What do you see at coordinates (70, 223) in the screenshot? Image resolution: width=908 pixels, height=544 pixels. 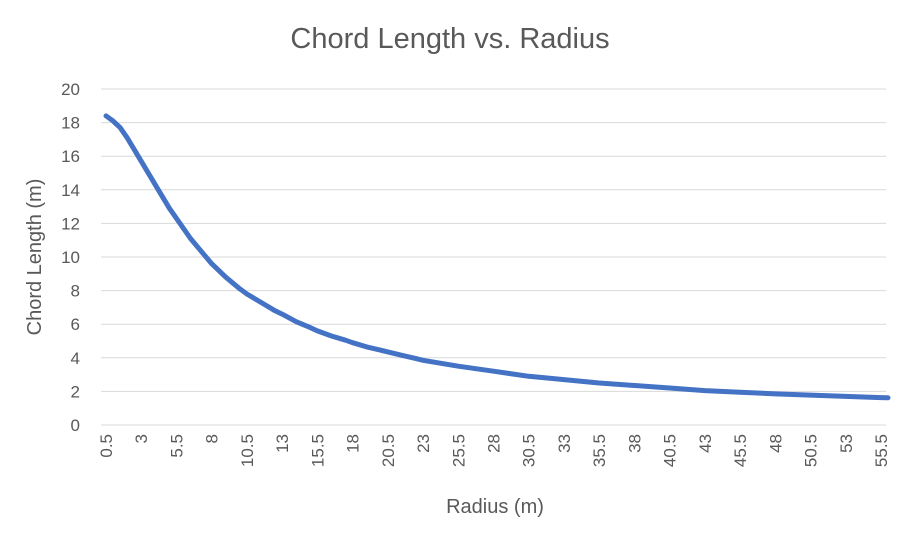 I see `y-tick-label: 12` at bounding box center [70, 223].